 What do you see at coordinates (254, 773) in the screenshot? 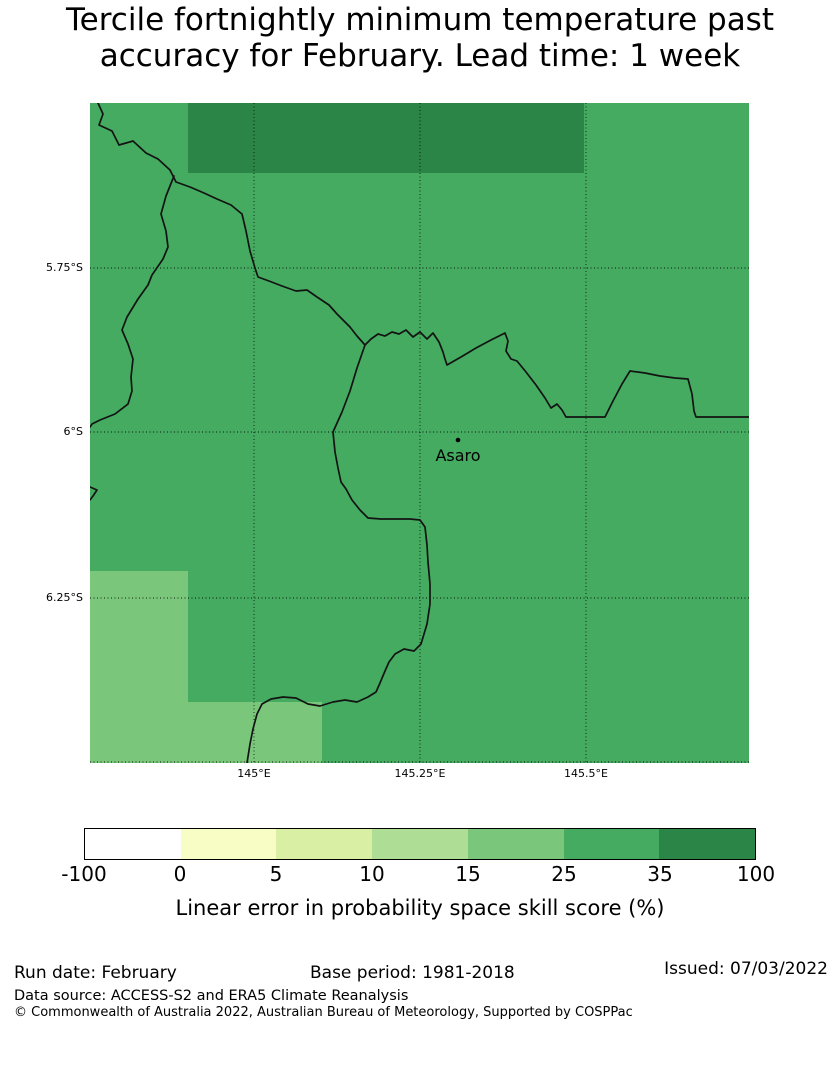
I see `x-tick-label: 145°E` at bounding box center [254, 773].